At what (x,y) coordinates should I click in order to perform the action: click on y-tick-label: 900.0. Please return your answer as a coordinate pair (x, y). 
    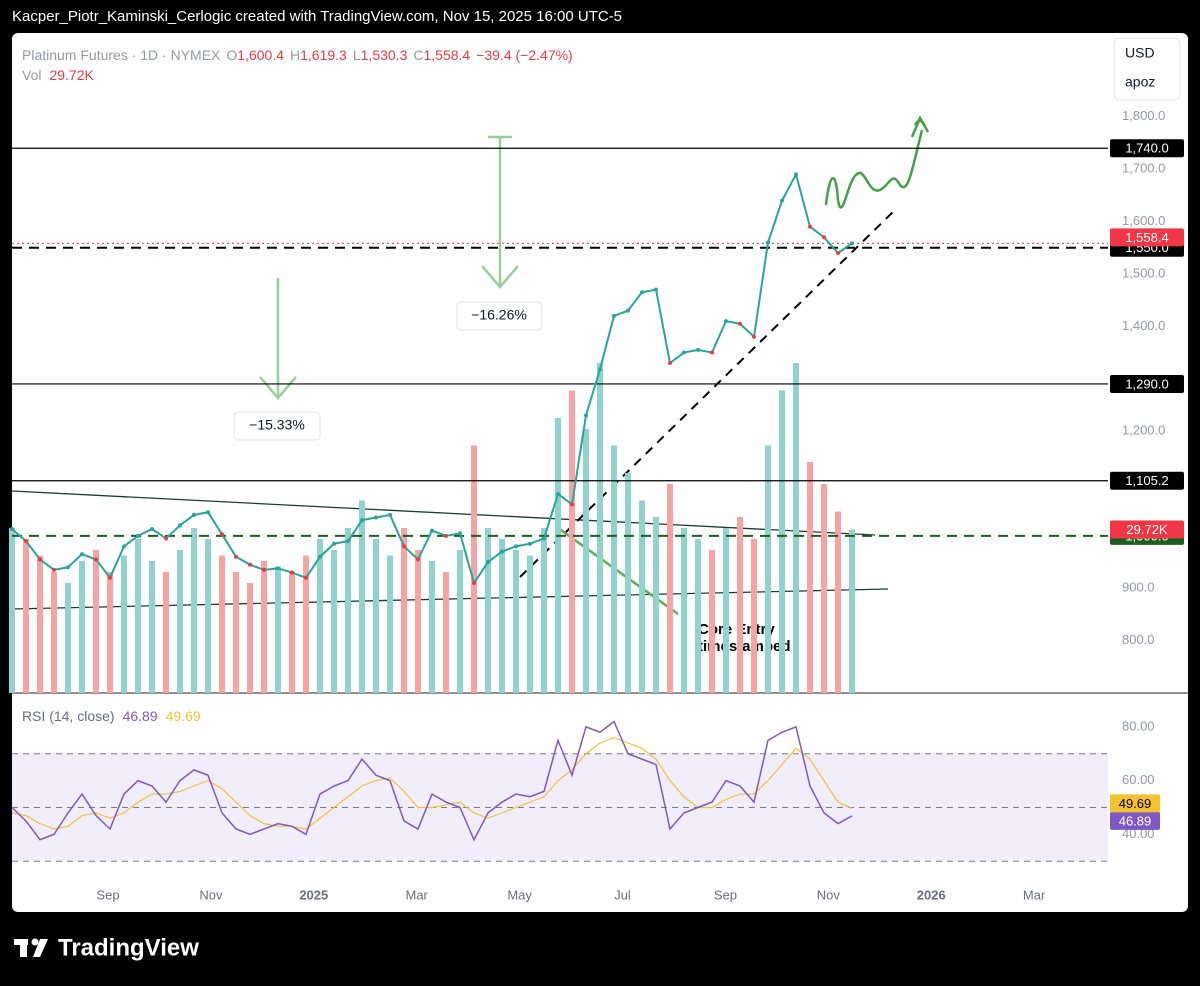
    Looking at the image, I should click on (1138, 587).